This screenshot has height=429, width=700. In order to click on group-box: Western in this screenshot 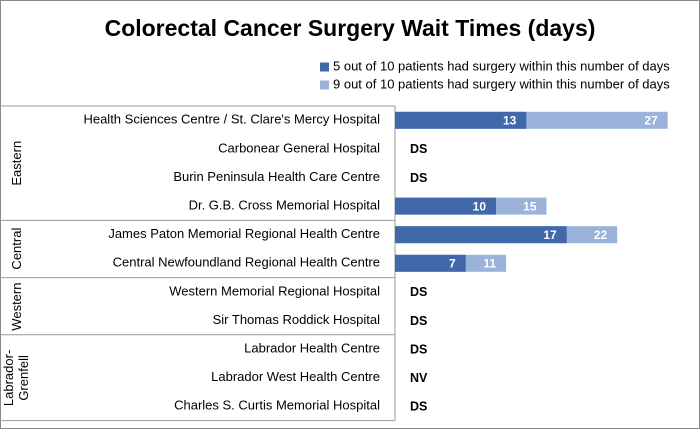, I will do `click(16, 306)`.